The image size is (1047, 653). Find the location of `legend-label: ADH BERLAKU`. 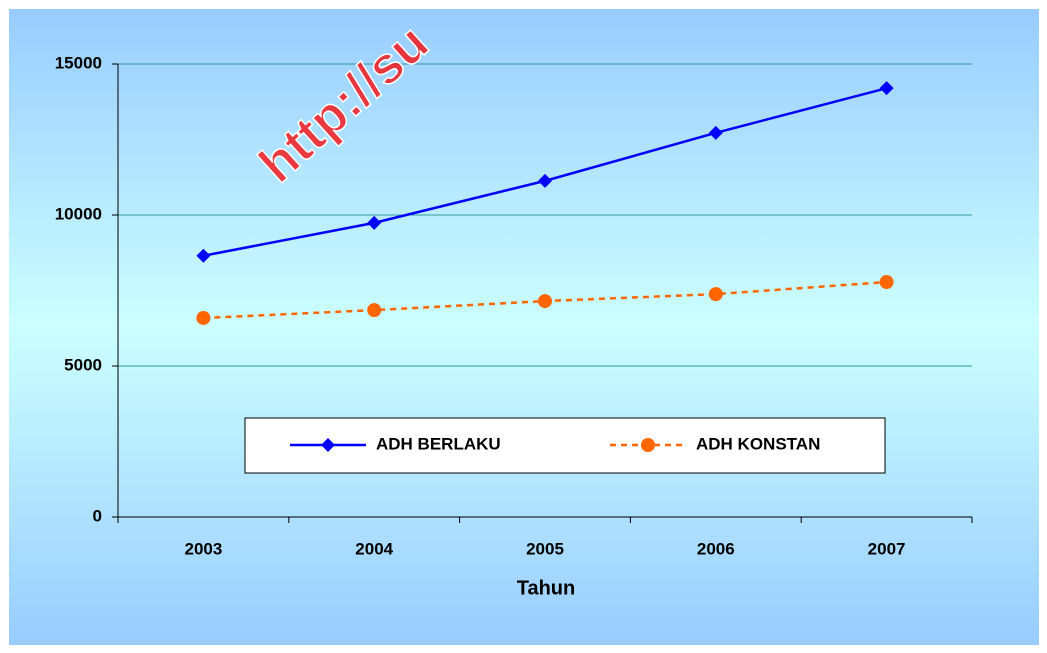

legend-label: ADH BERLAKU is located at coordinates (438, 443).